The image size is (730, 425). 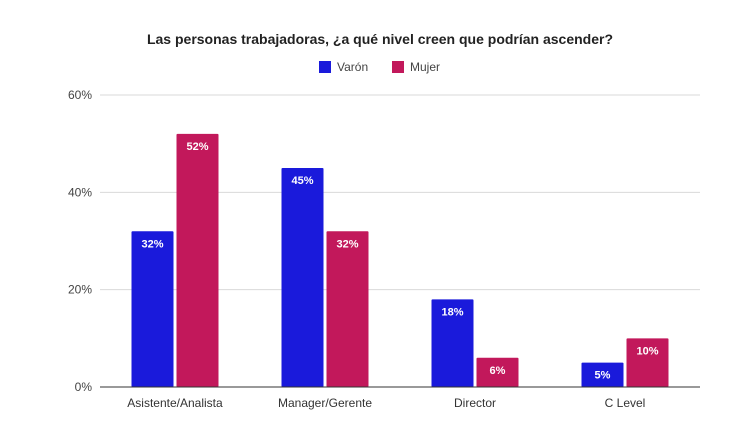 What do you see at coordinates (80, 95) in the screenshot?
I see `y-tick-label: 60%` at bounding box center [80, 95].